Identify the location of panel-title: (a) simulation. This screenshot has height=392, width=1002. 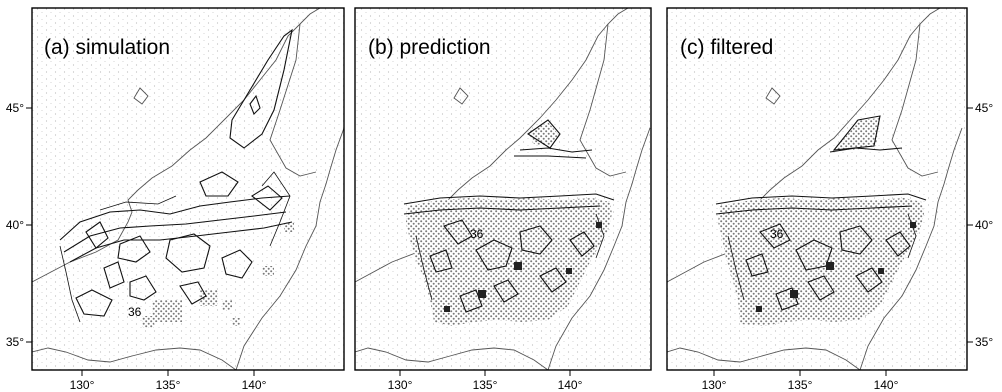
(107, 47).